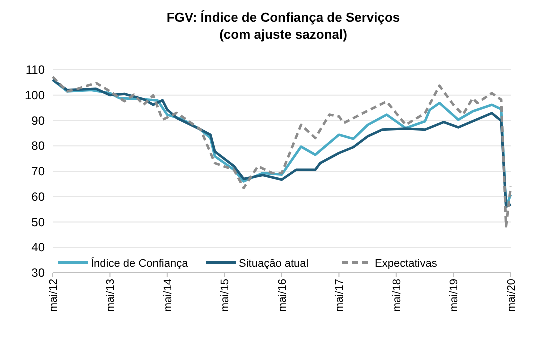  What do you see at coordinates (36, 70) in the screenshot?
I see `y-tick-label: 110` at bounding box center [36, 70].